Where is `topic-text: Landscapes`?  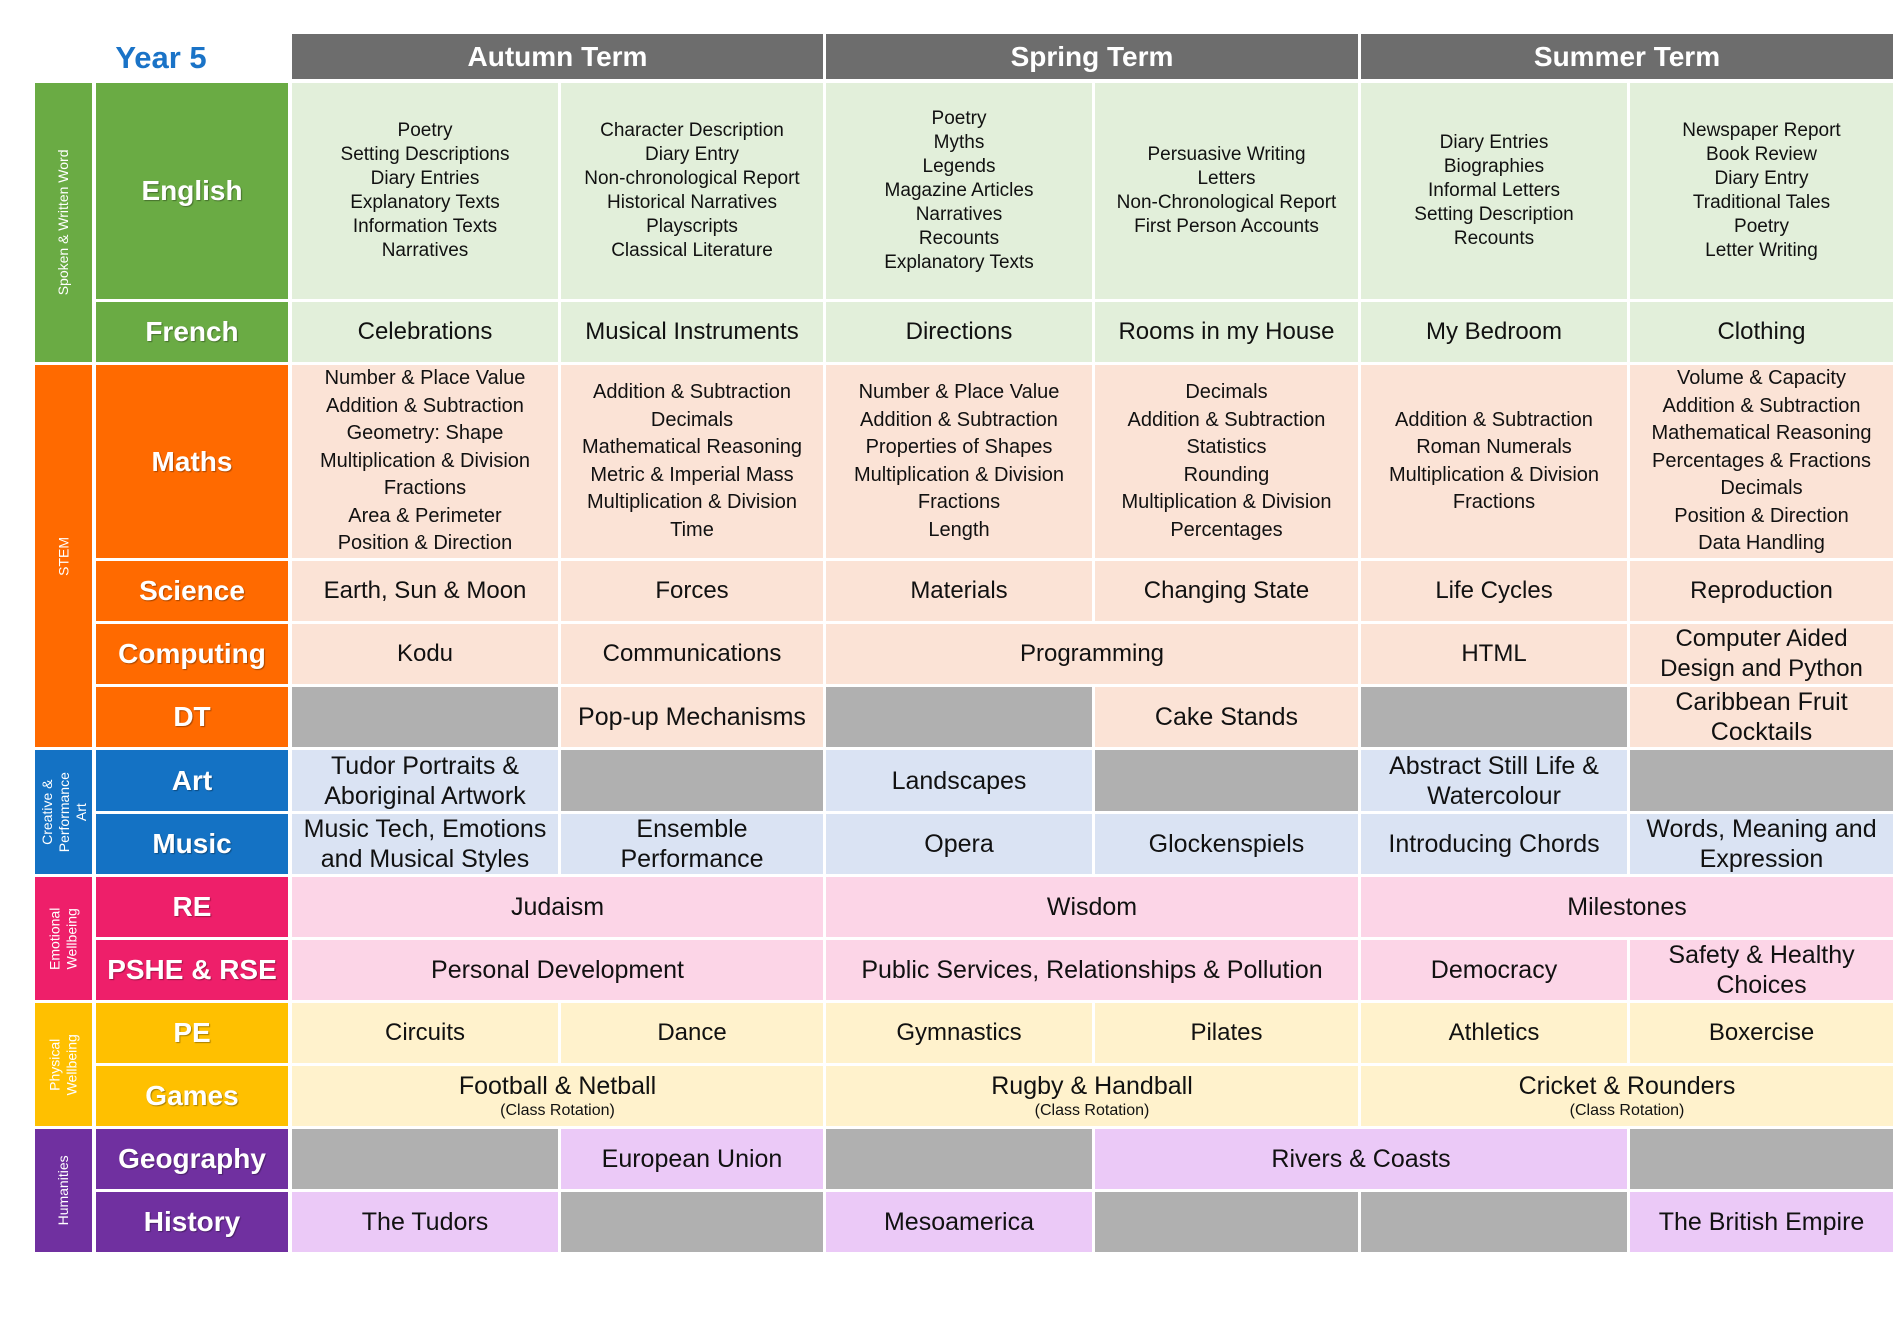
topic-text: Landscapes is located at coordinates (959, 780).